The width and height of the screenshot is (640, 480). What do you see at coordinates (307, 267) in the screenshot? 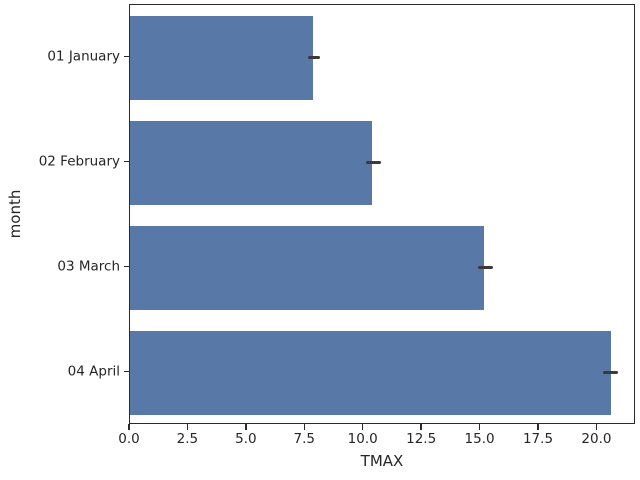
I see `bar-03-march` at bounding box center [307, 267].